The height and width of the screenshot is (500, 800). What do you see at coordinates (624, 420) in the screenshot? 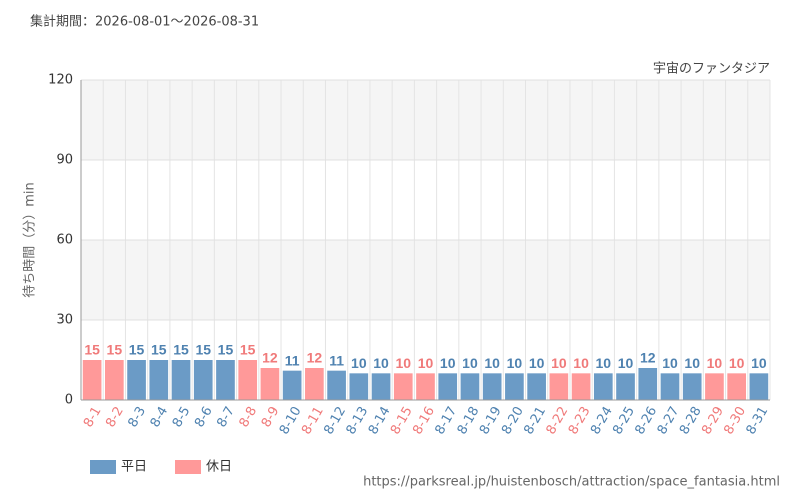
I see `x-tick-label: 8-25` at bounding box center [624, 420].